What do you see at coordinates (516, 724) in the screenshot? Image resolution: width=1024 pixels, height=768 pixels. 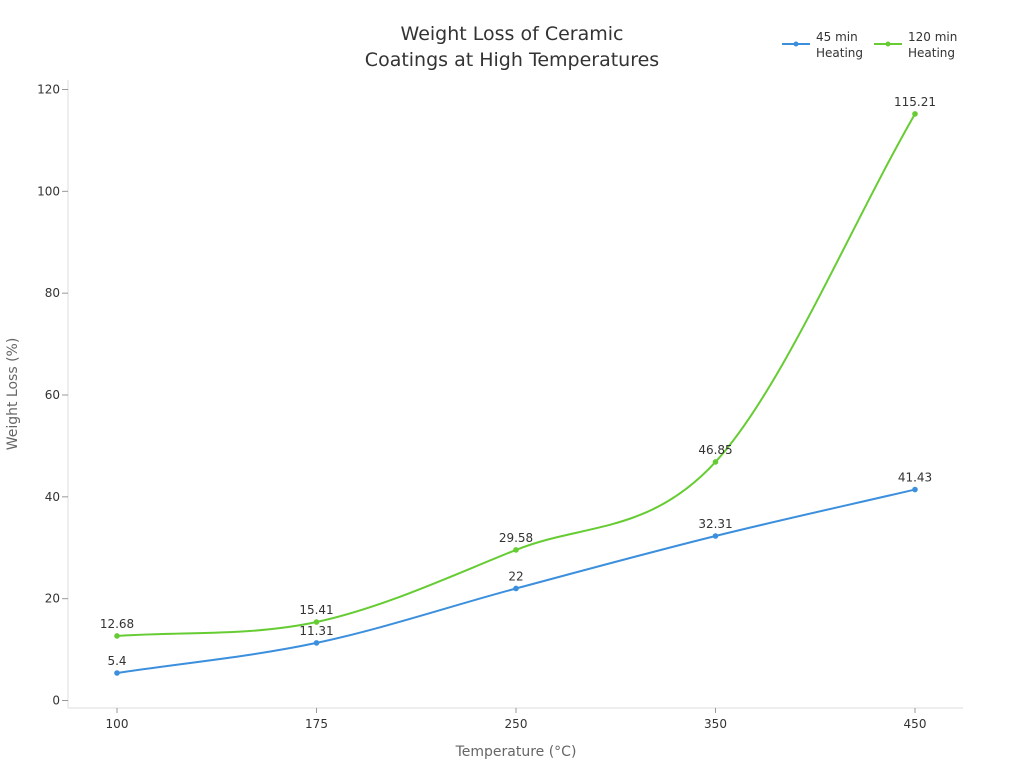 I see `x-tick-label: 250` at bounding box center [516, 724].